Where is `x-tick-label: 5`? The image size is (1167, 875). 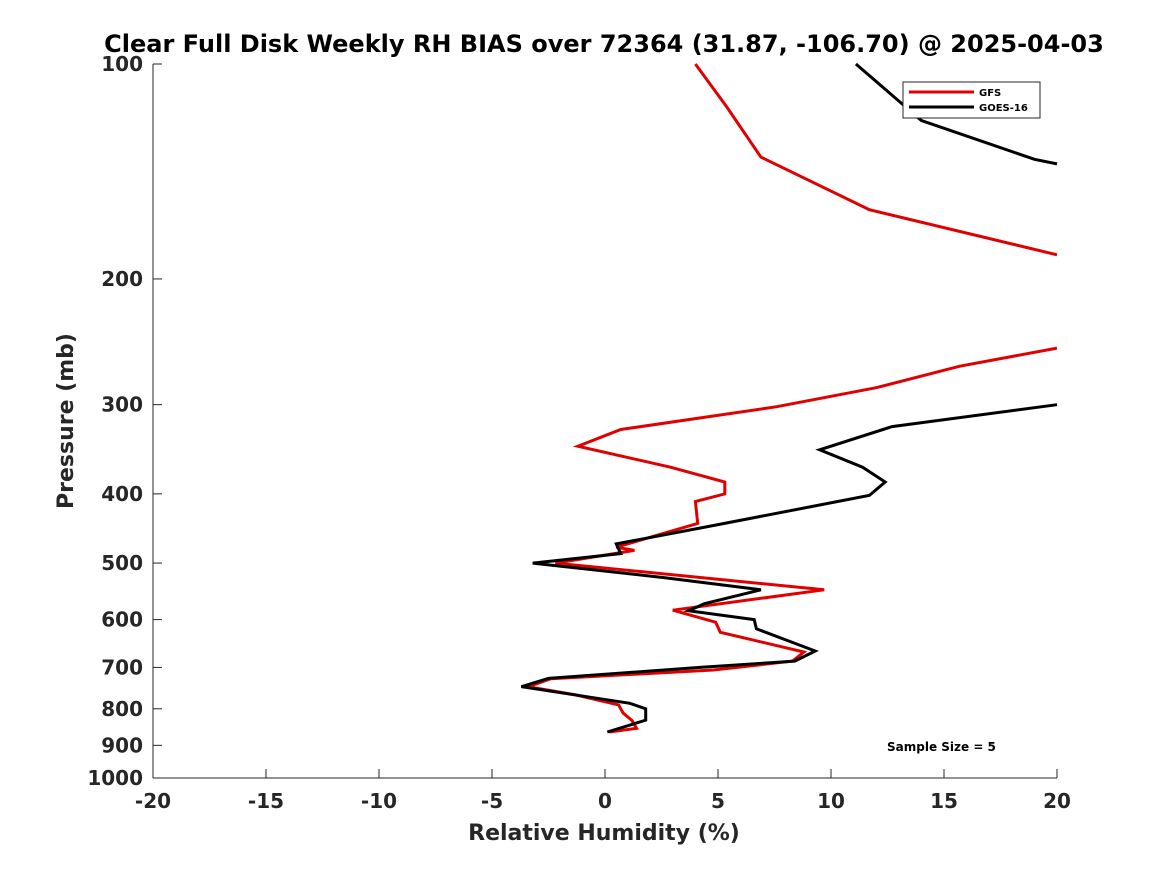 x-tick-label: 5 is located at coordinates (718, 801).